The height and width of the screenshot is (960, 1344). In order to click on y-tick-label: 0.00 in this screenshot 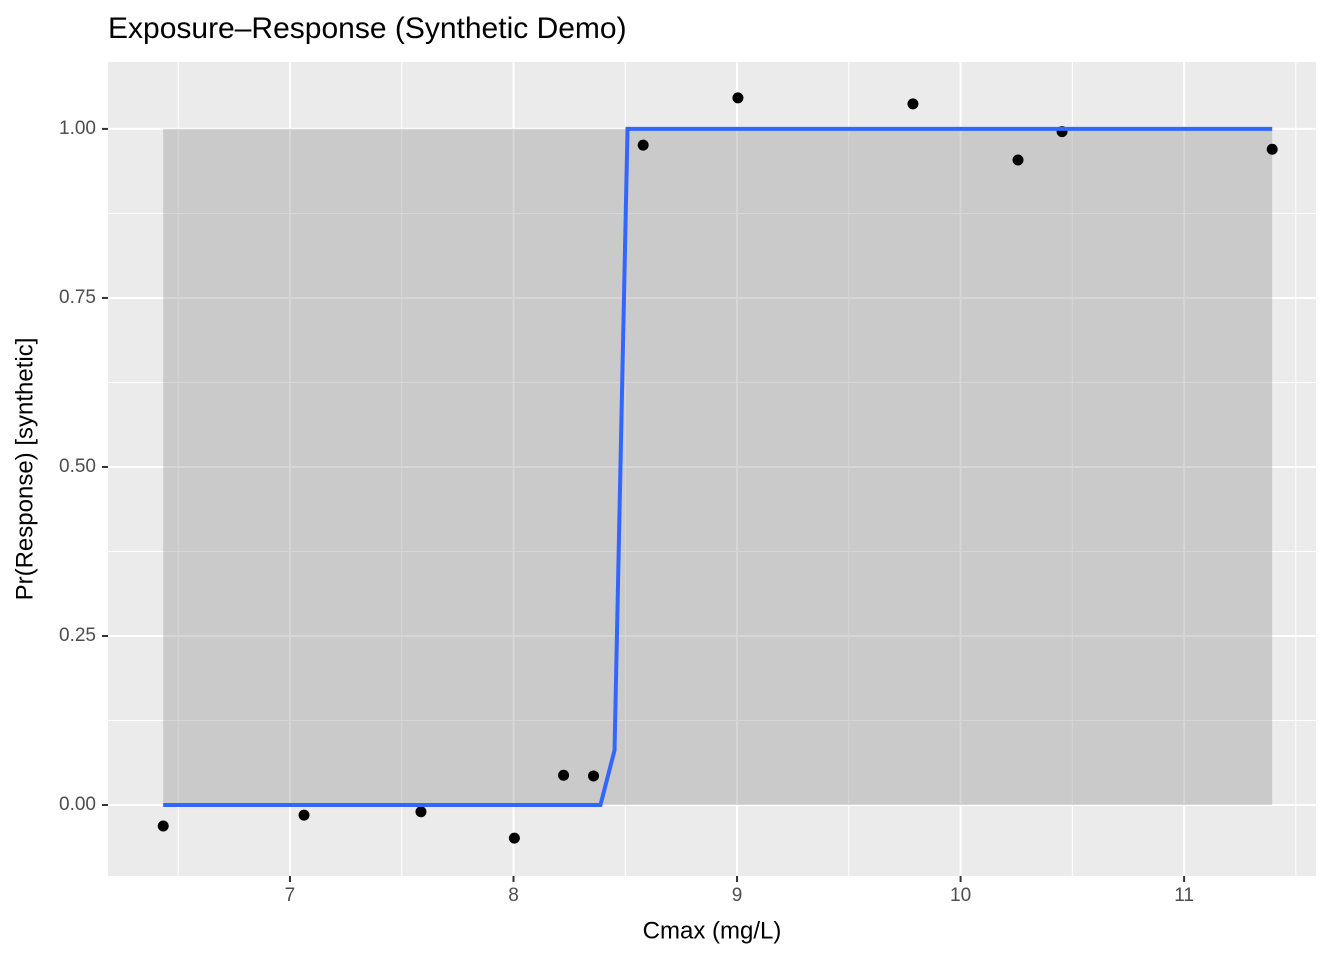, I will do `click(77, 804)`.